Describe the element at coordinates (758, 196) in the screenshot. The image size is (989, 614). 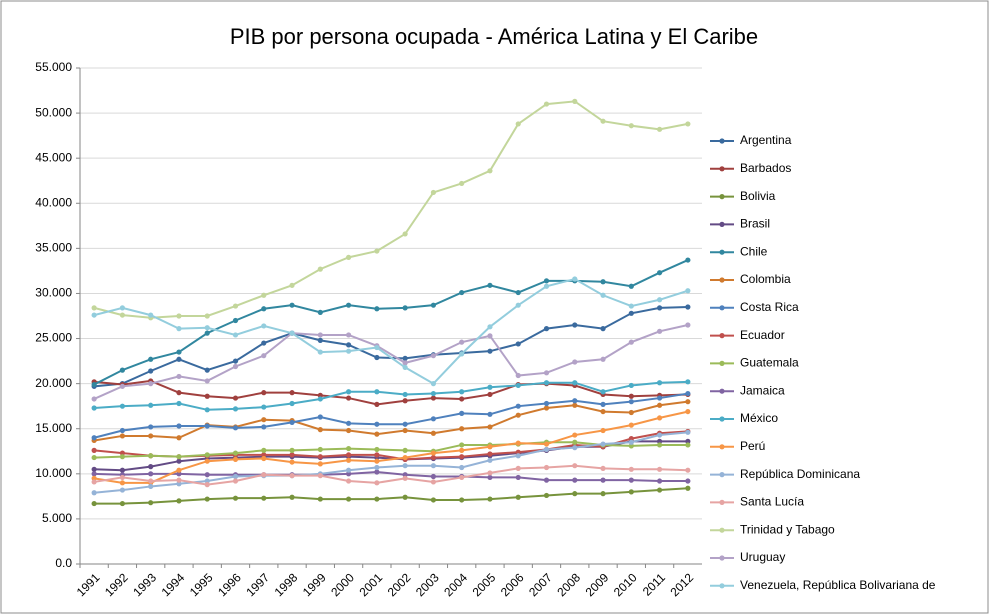
I see `legend-label: Bolivia` at that location.